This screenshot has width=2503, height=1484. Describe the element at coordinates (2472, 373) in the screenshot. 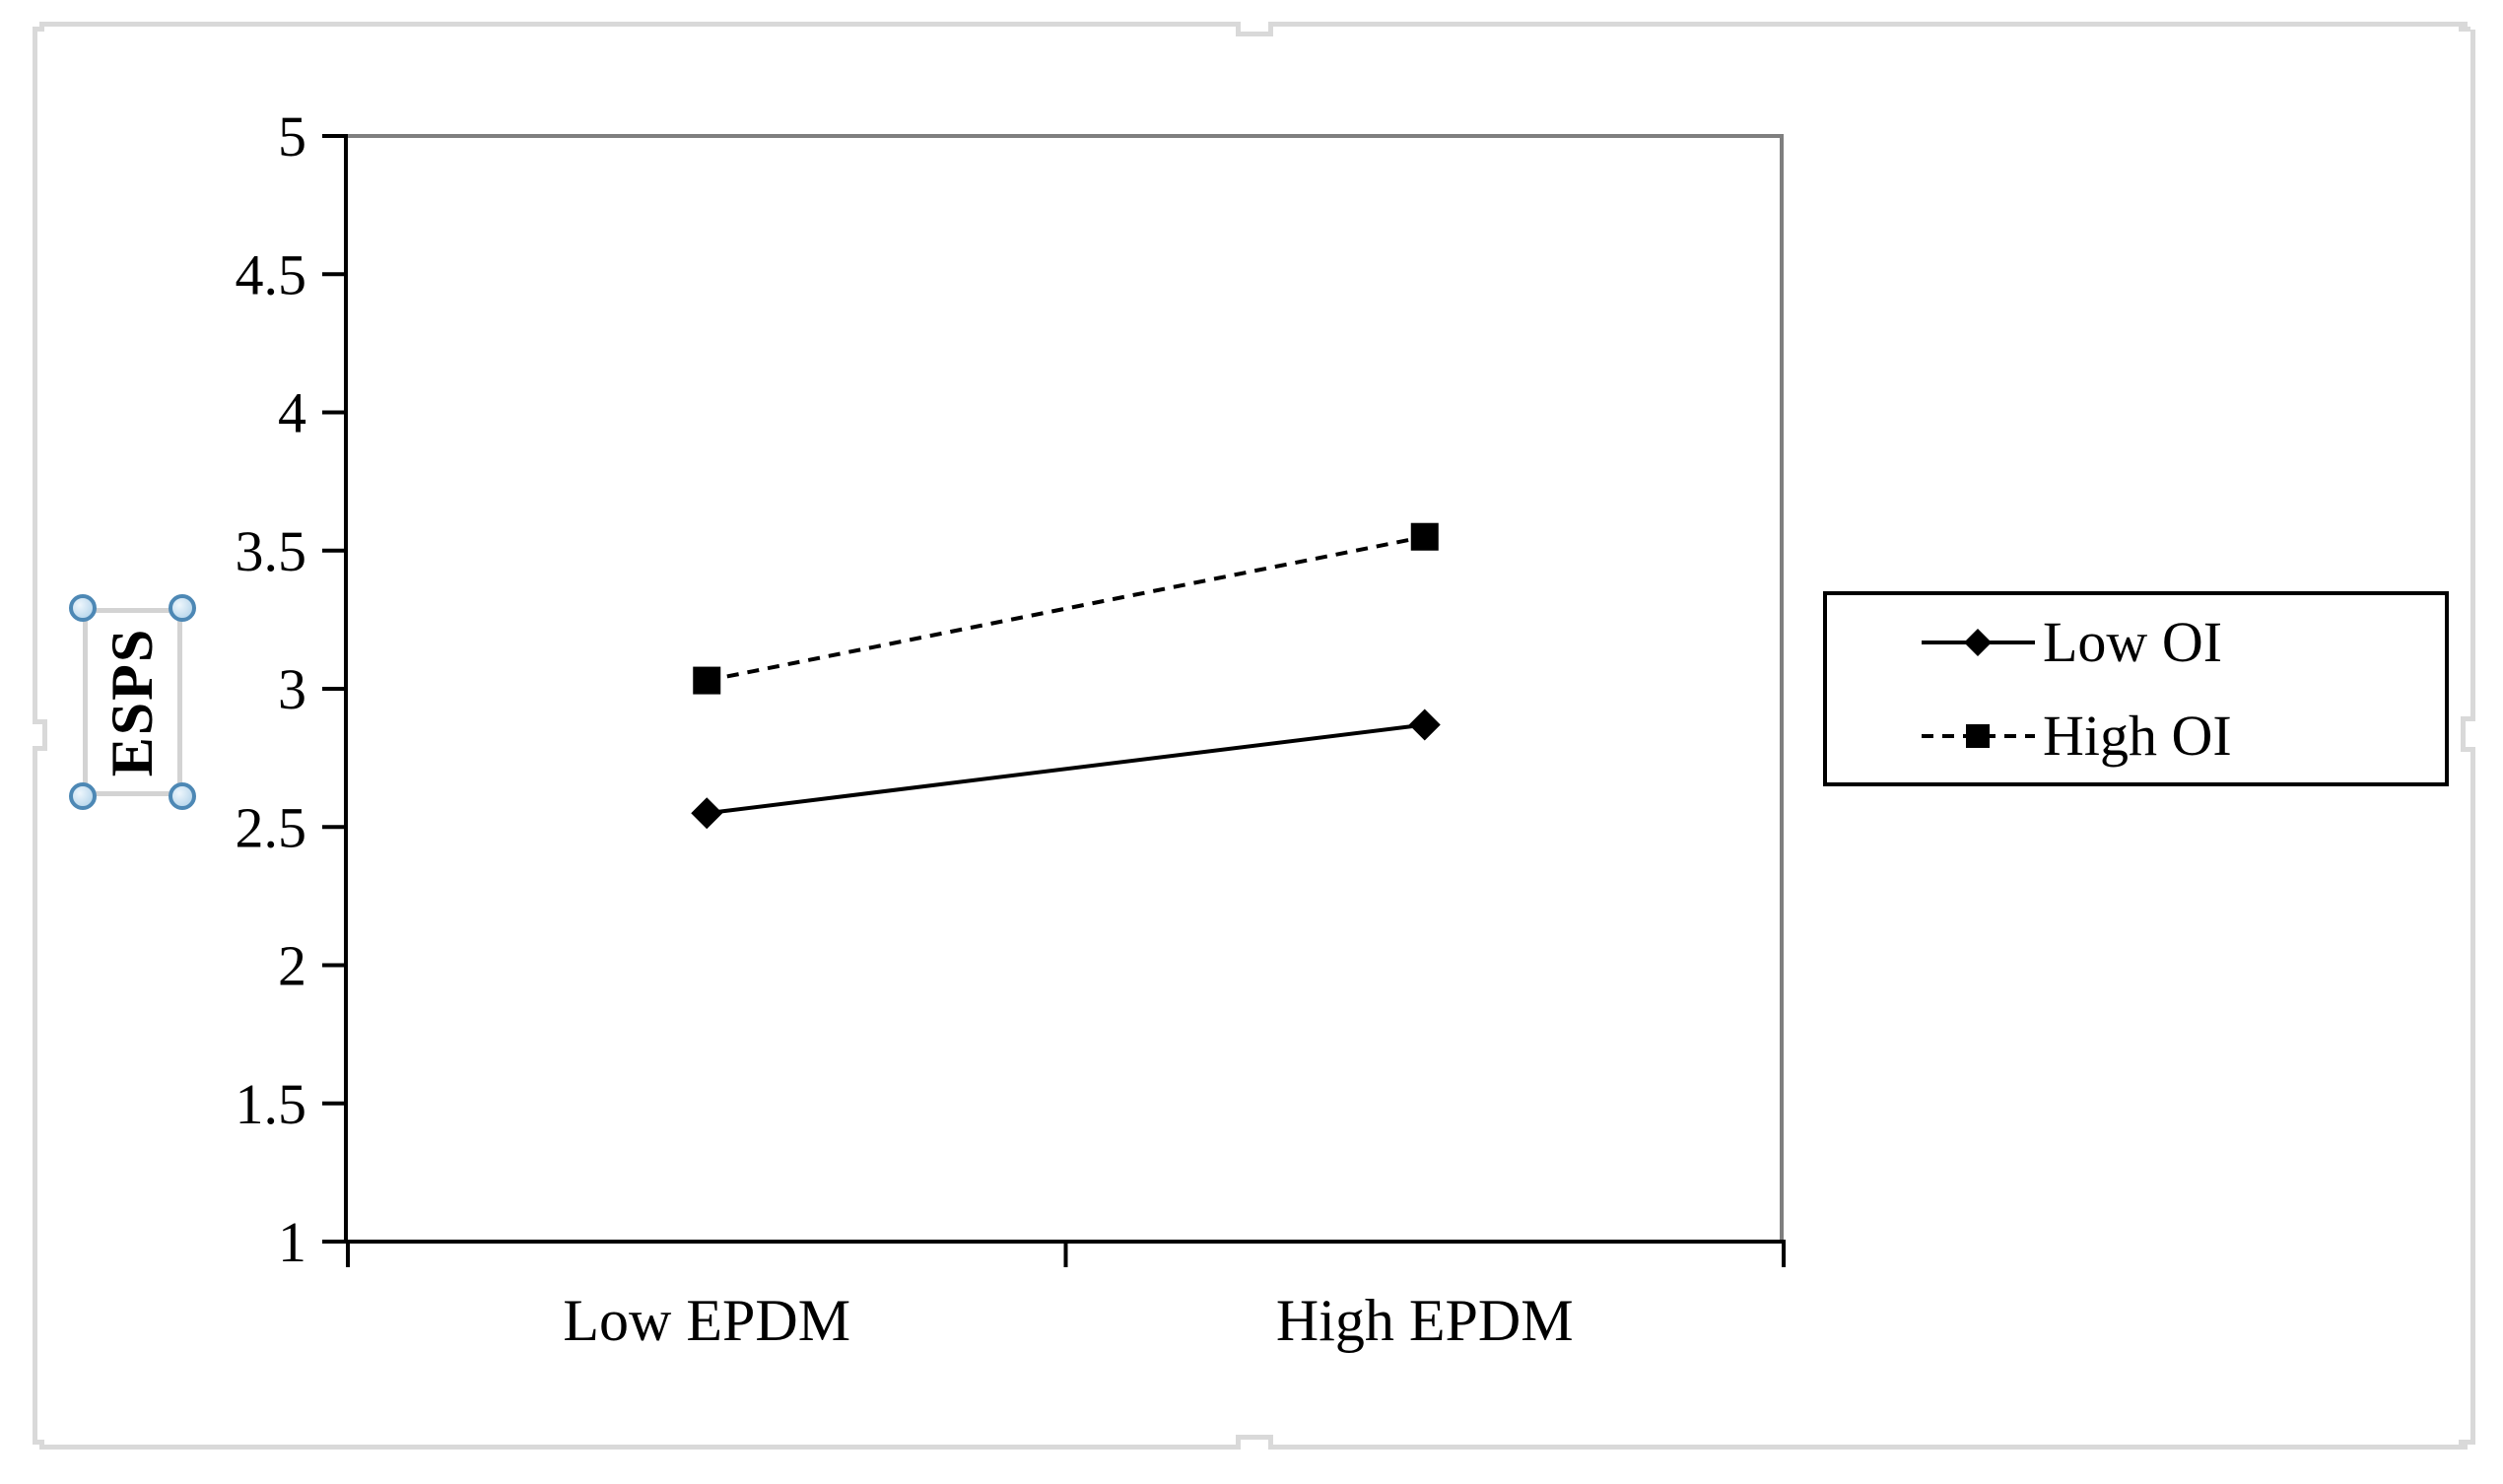

I see `canvas-border-right-upper-segment` at that location.